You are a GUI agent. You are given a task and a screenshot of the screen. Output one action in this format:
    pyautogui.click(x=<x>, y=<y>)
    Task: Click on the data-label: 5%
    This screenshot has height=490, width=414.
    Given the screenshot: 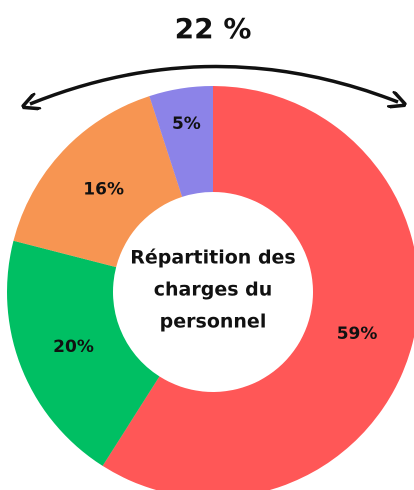 What is the action you would take?
    pyautogui.click(x=186, y=124)
    